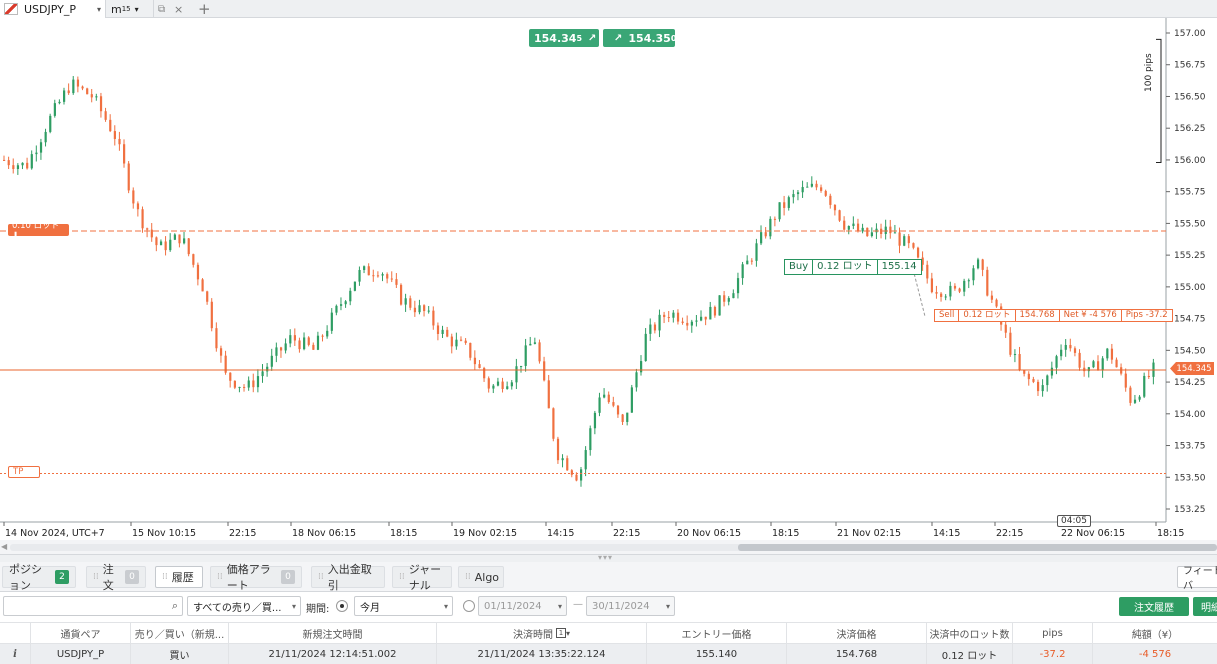  What do you see at coordinates (126, 9) in the screenshot?
I see `timeframe-sub: 15` at bounding box center [126, 9].